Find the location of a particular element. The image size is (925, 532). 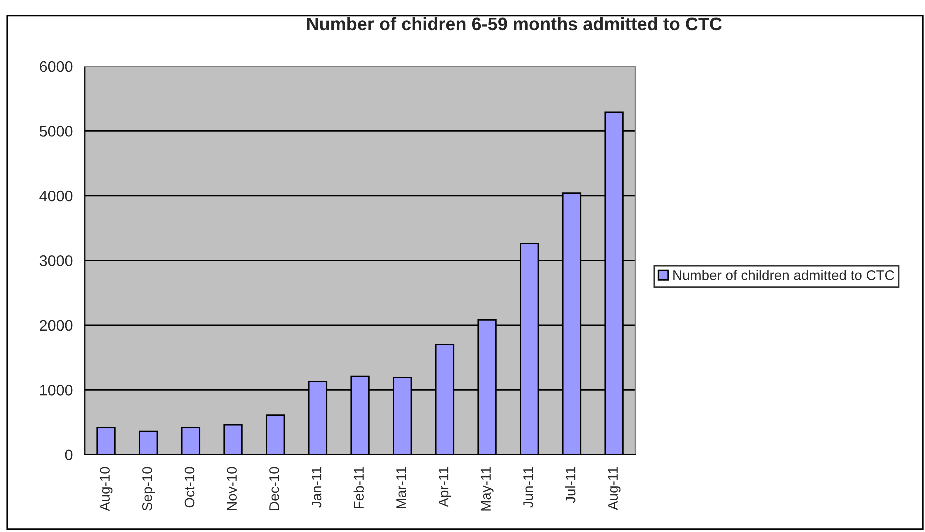

y-tick-label: 3000 is located at coordinates (56, 261).